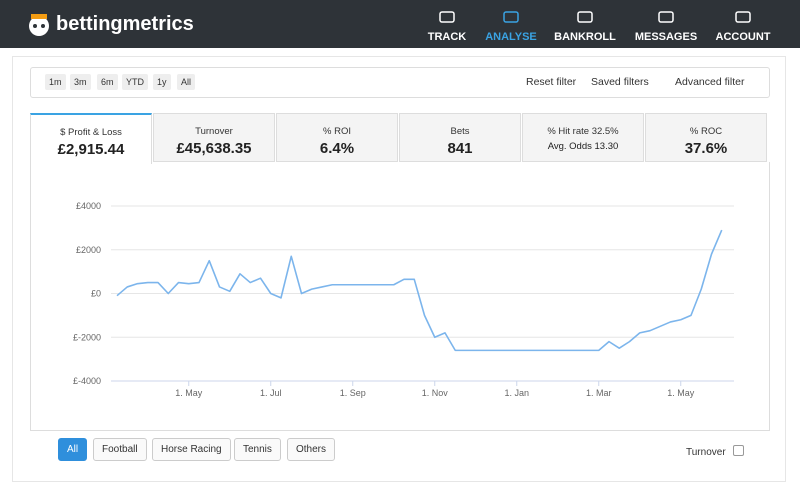 The image size is (800, 486). I want to click on tab-label: % ROI, so click(337, 131).